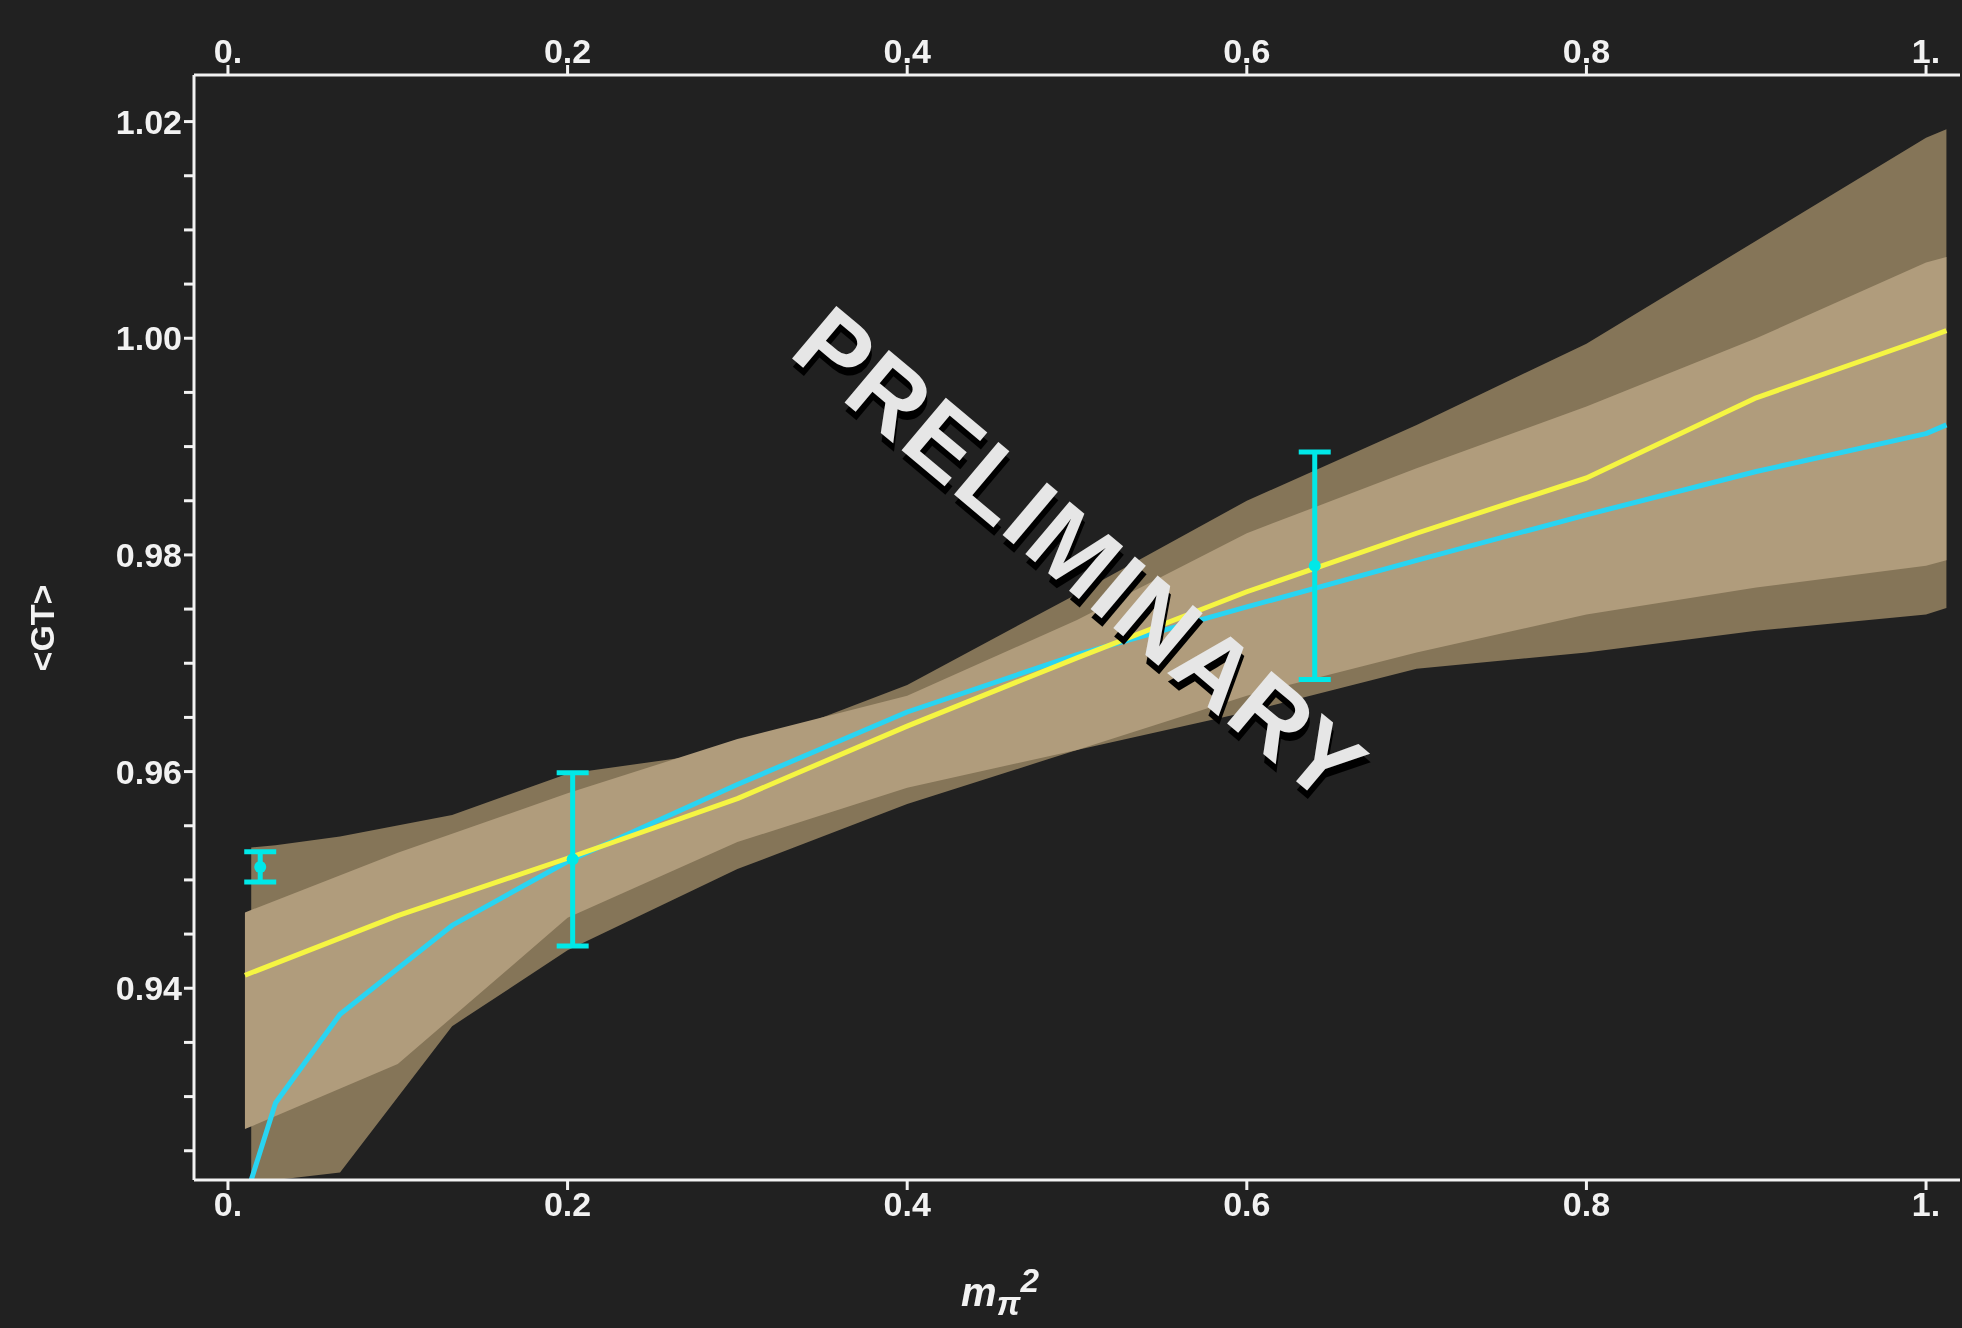  I want to click on x2-tick-label: 1., so click(1926, 1204).